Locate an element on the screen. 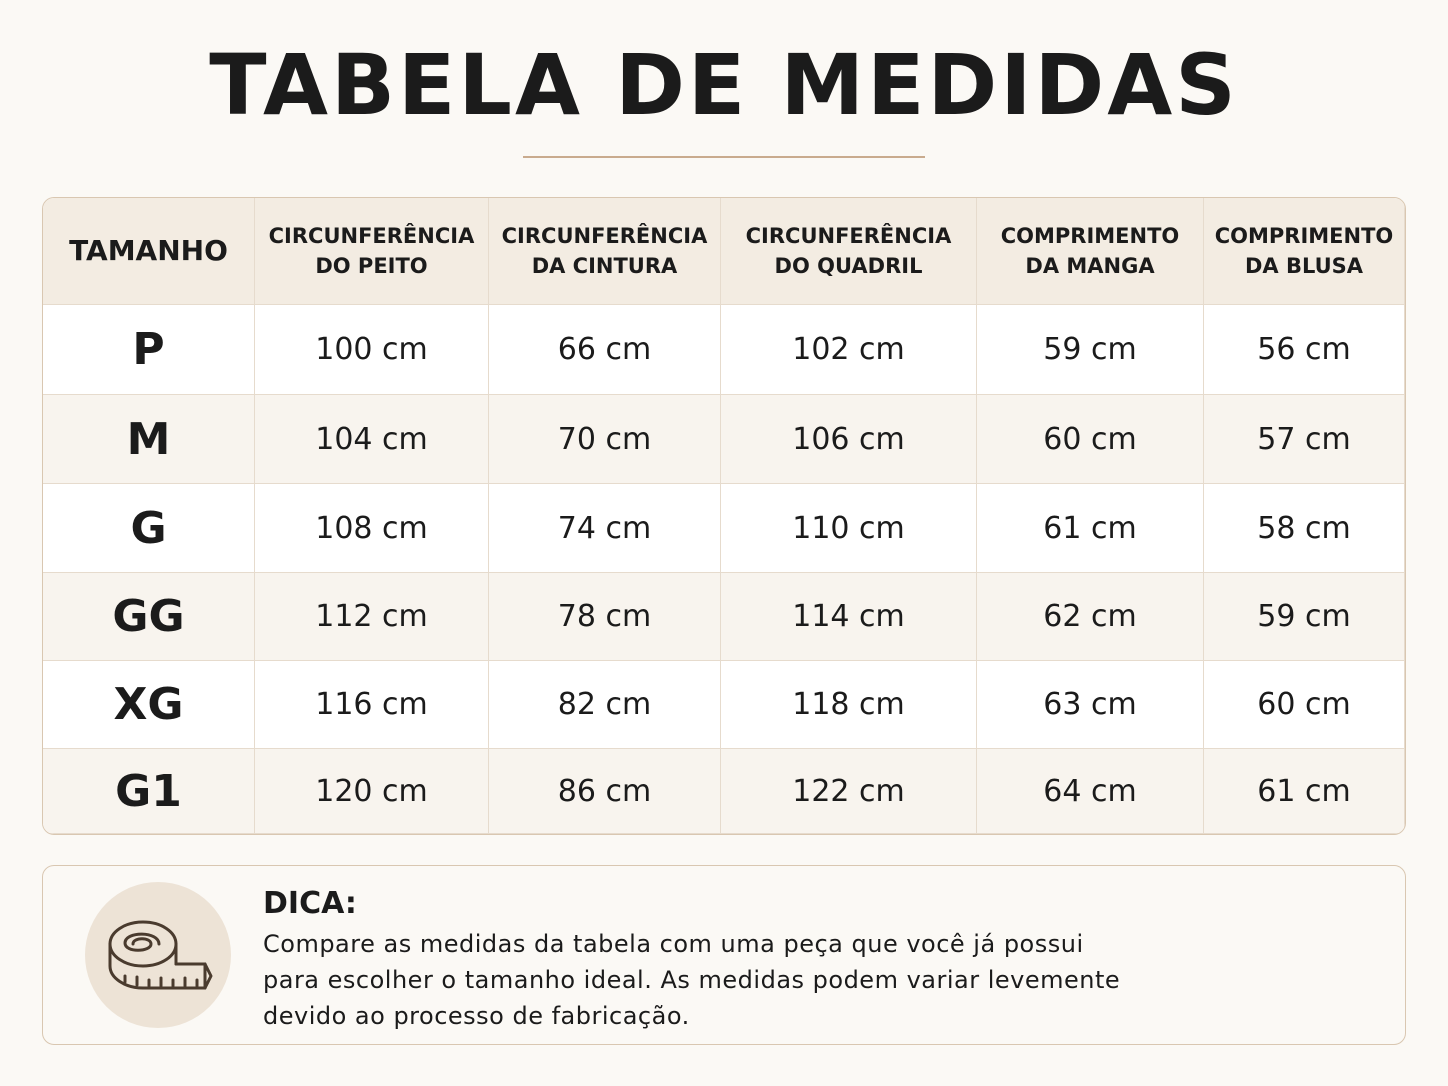  header-line: TAMANHO is located at coordinates (148, 250).